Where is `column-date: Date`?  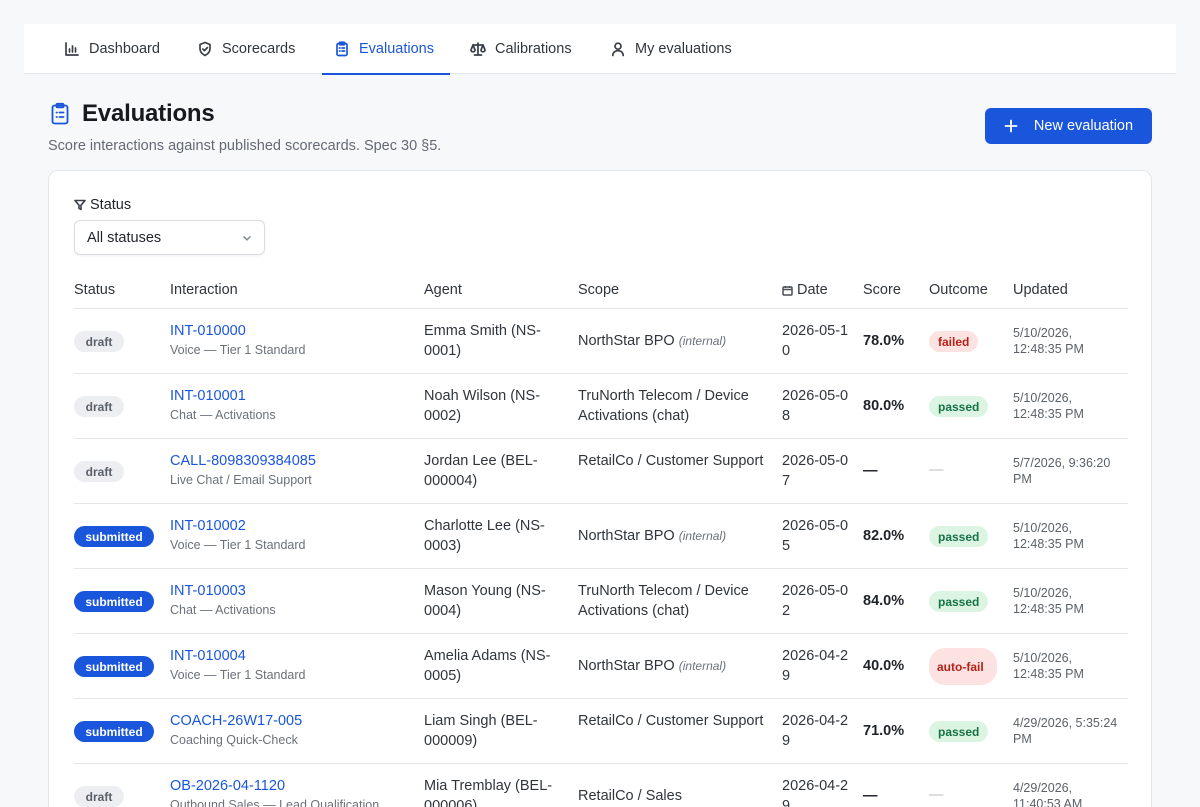
column-date: Date is located at coordinates (805, 290).